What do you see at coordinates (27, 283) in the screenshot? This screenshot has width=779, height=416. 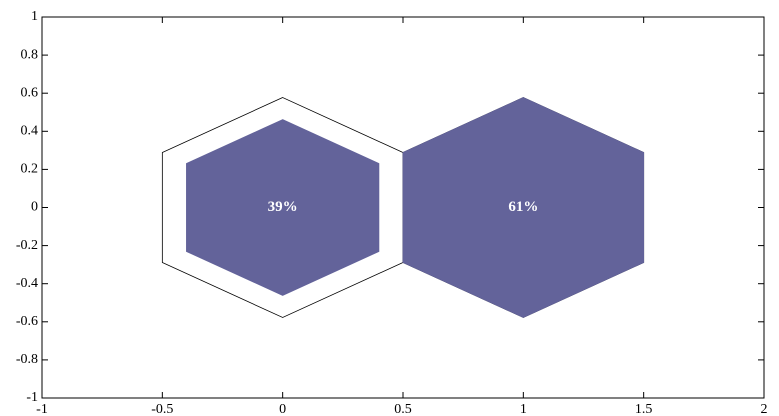 I see `y-tick-label: -0.4` at bounding box center [27, 283].